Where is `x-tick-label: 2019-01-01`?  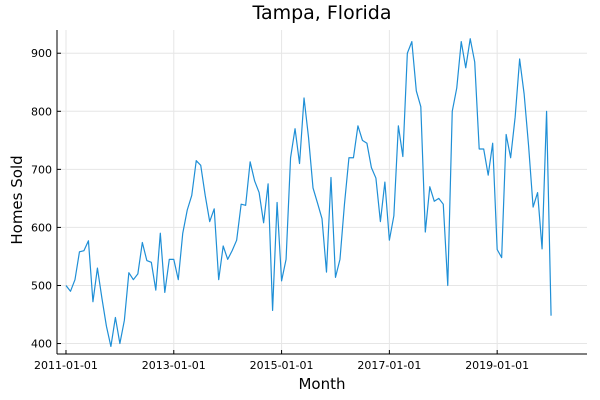
x-tick-label: 2019-01-01 is located at coordinates (497, 365).